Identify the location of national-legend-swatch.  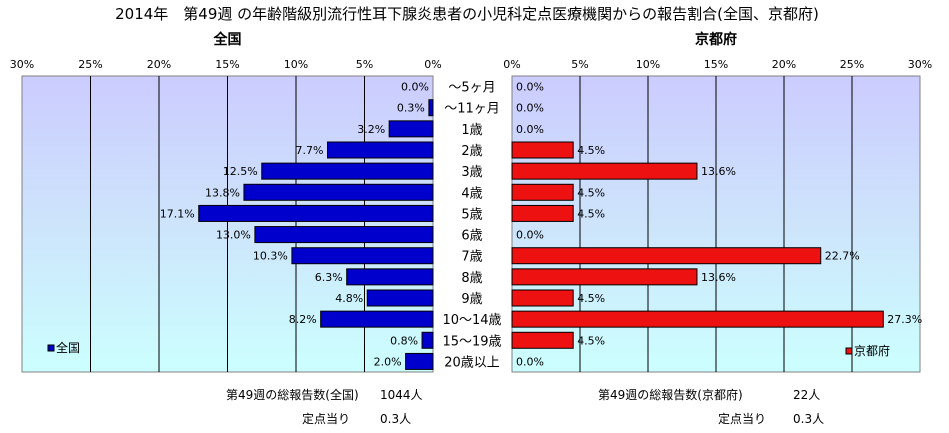
(51, 348).